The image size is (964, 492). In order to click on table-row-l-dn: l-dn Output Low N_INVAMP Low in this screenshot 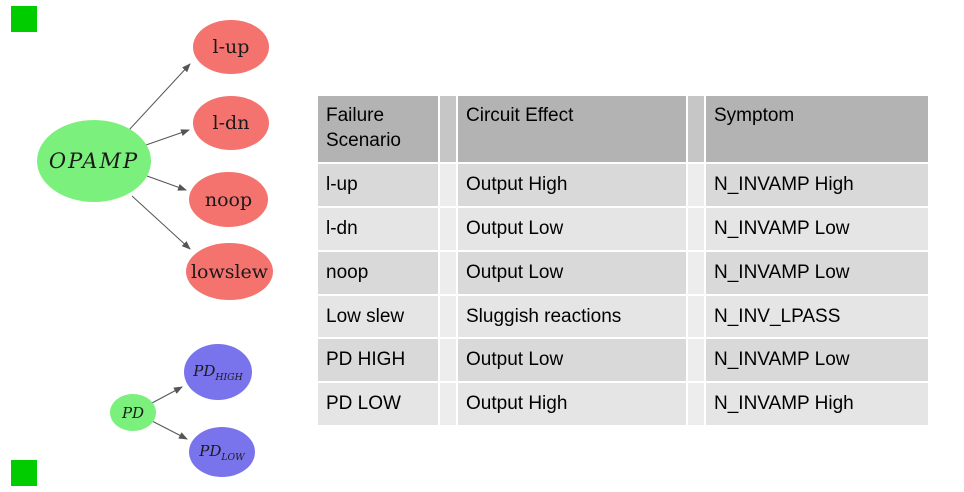, I will do `click(623, 229)`.